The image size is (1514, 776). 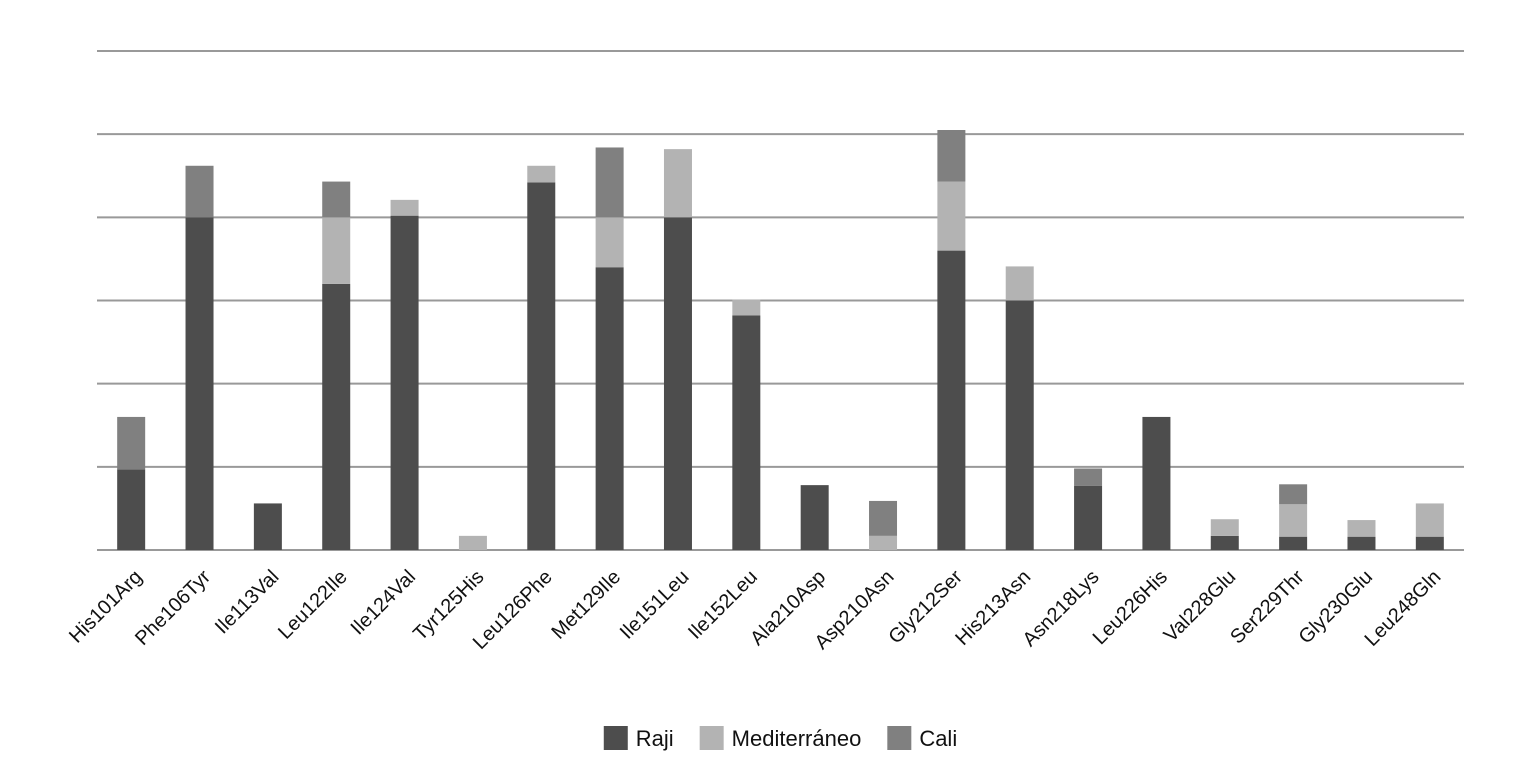 I want to click on bar-ser229thr-cali, so click(x=1293, y=494).